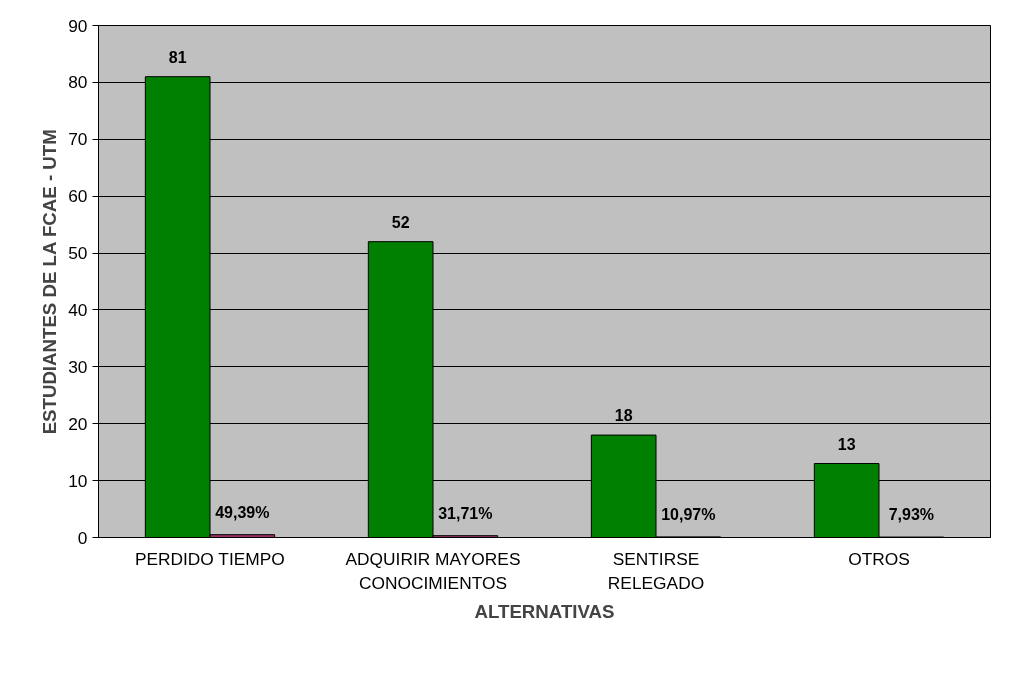  What do you see at coordinates (78, 139) in the screenshot?
I see `y-tick-label: 70` at bounding box center [78, 139].